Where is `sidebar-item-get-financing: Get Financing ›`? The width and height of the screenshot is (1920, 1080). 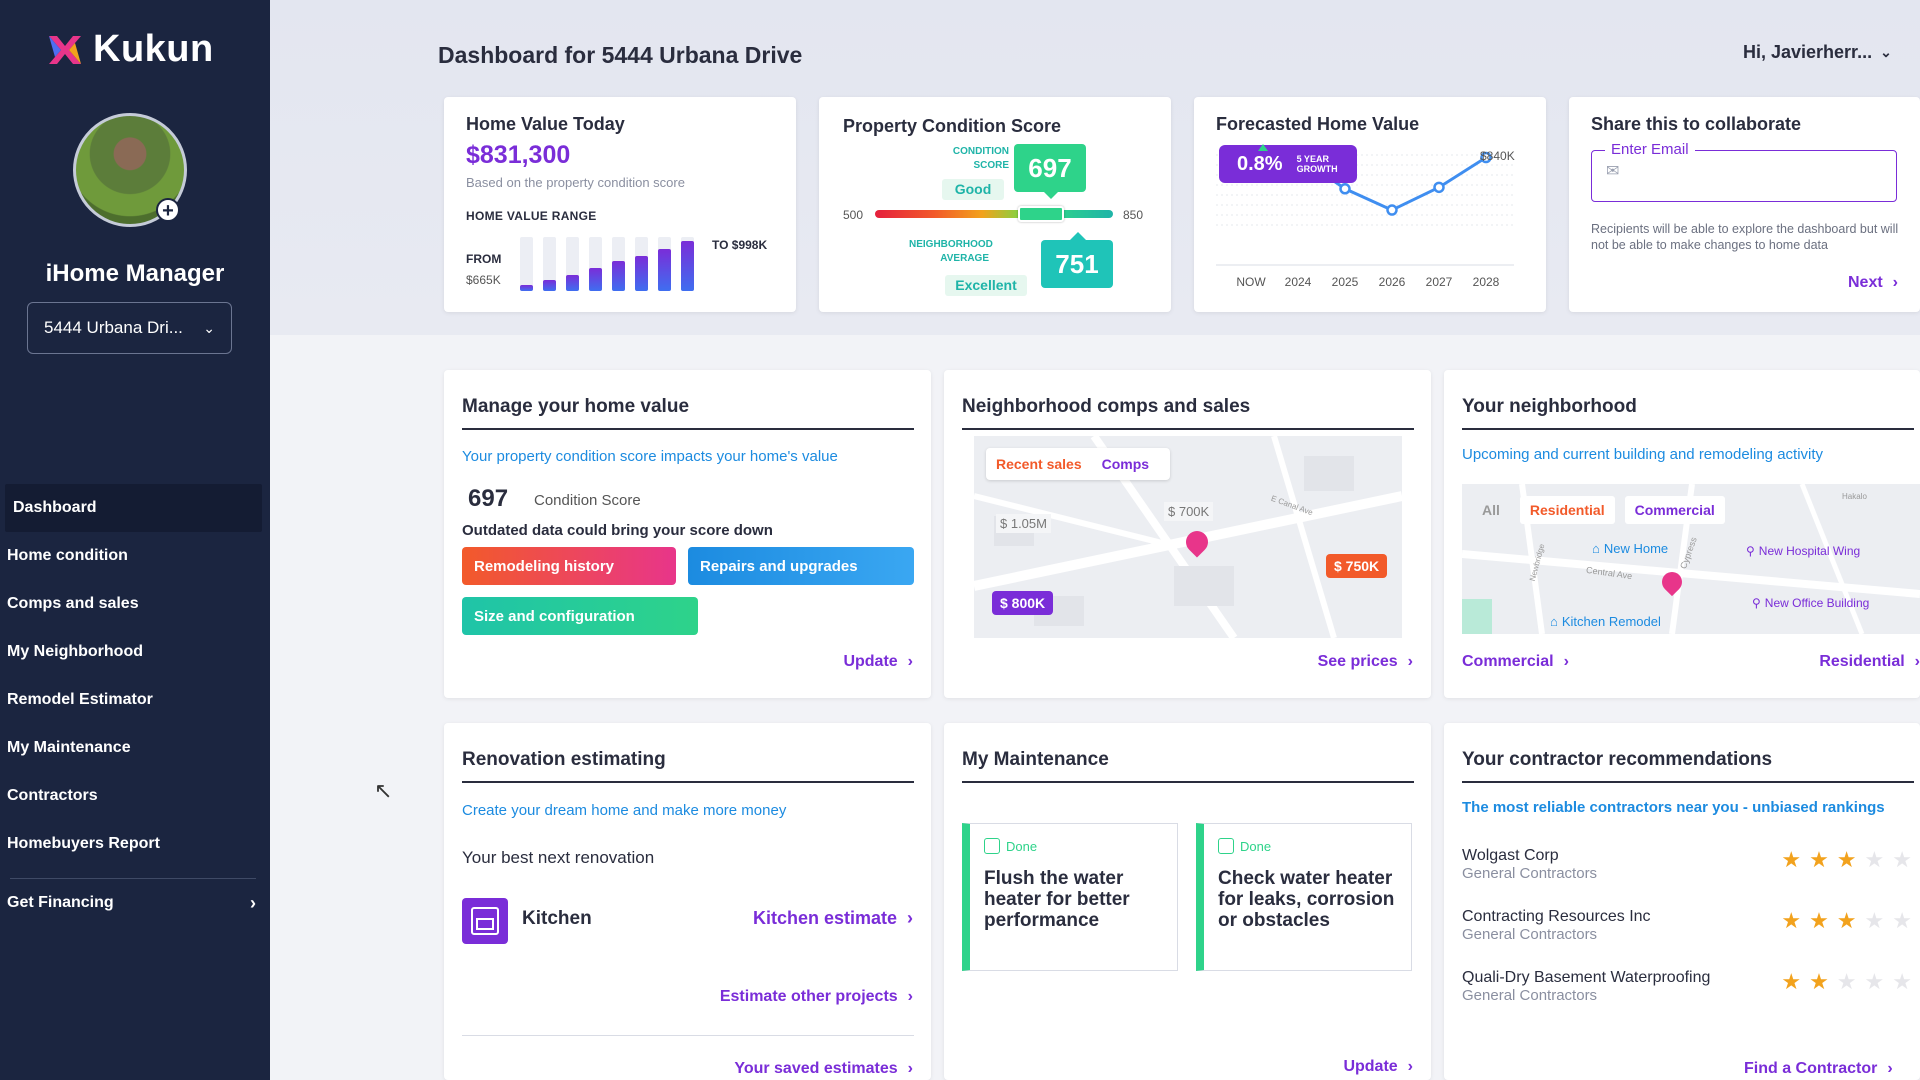
sidebar-item-get-financing: Get Financing › is located at coordinates (135, 903).